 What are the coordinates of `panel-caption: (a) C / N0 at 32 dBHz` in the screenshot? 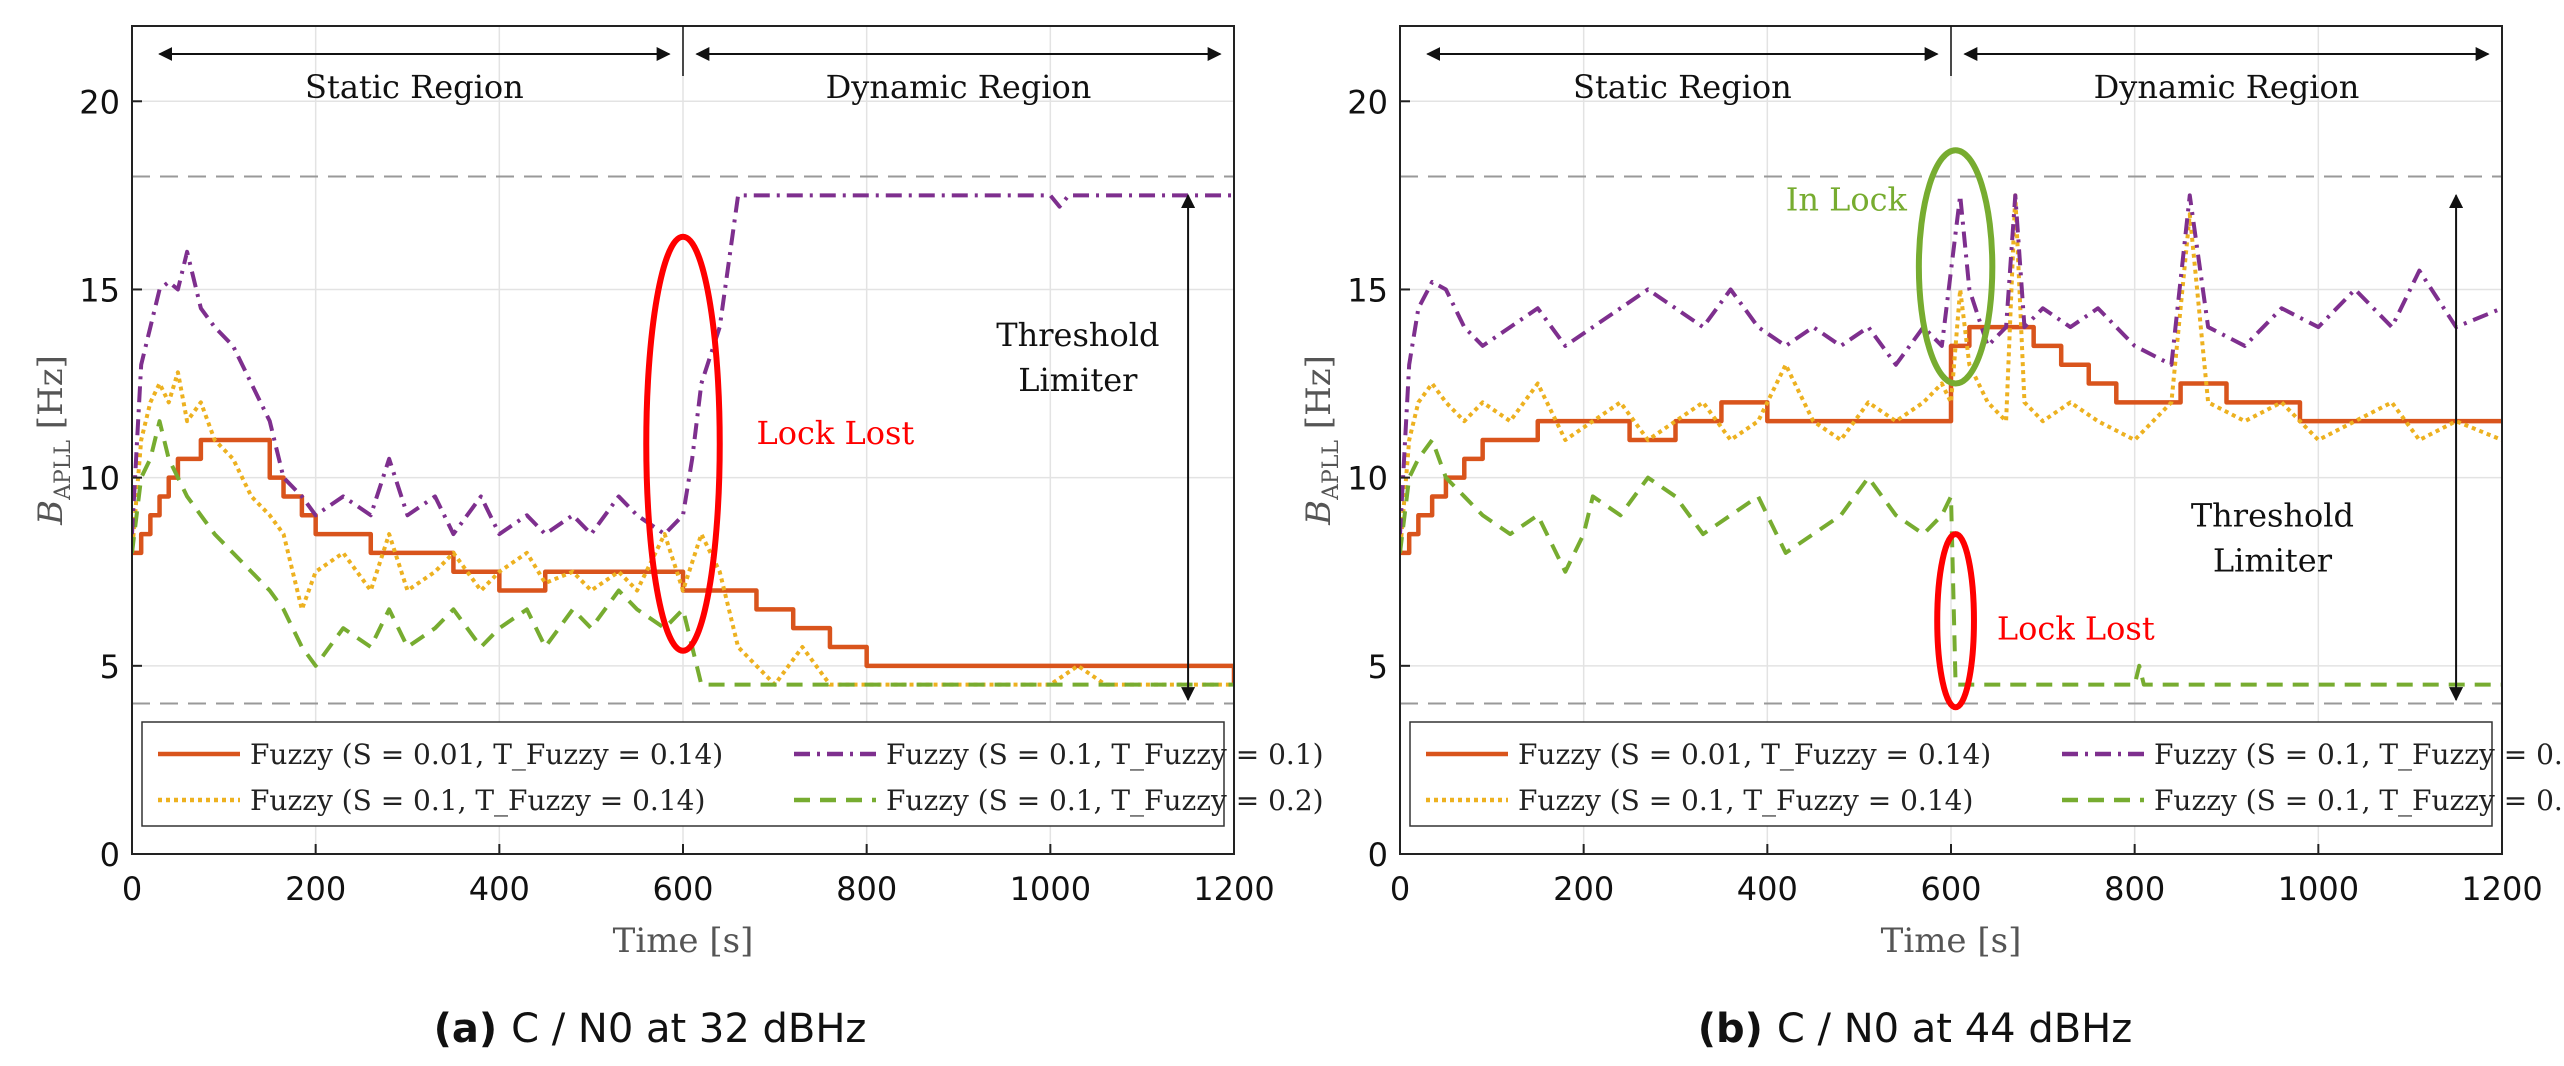 It's located at (650, 1029).